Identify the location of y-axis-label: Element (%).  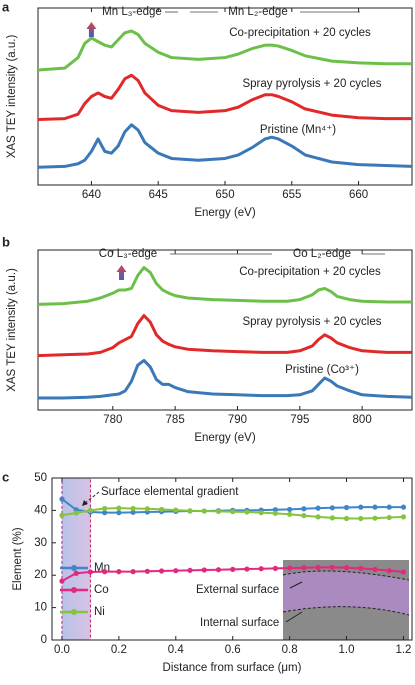
(18, 558).